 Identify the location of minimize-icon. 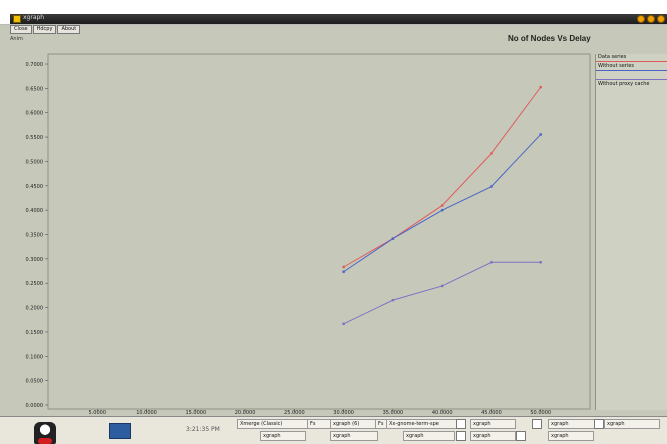
(641, 19).